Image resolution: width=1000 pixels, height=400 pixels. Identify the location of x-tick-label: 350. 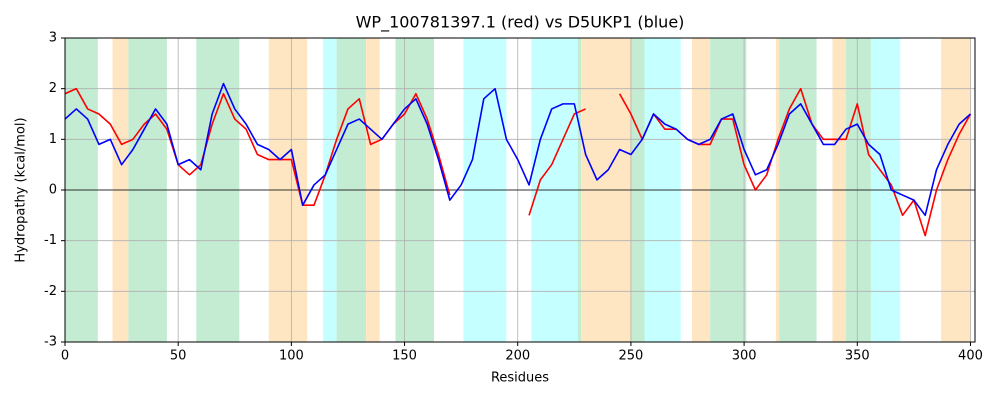
(857, 356).